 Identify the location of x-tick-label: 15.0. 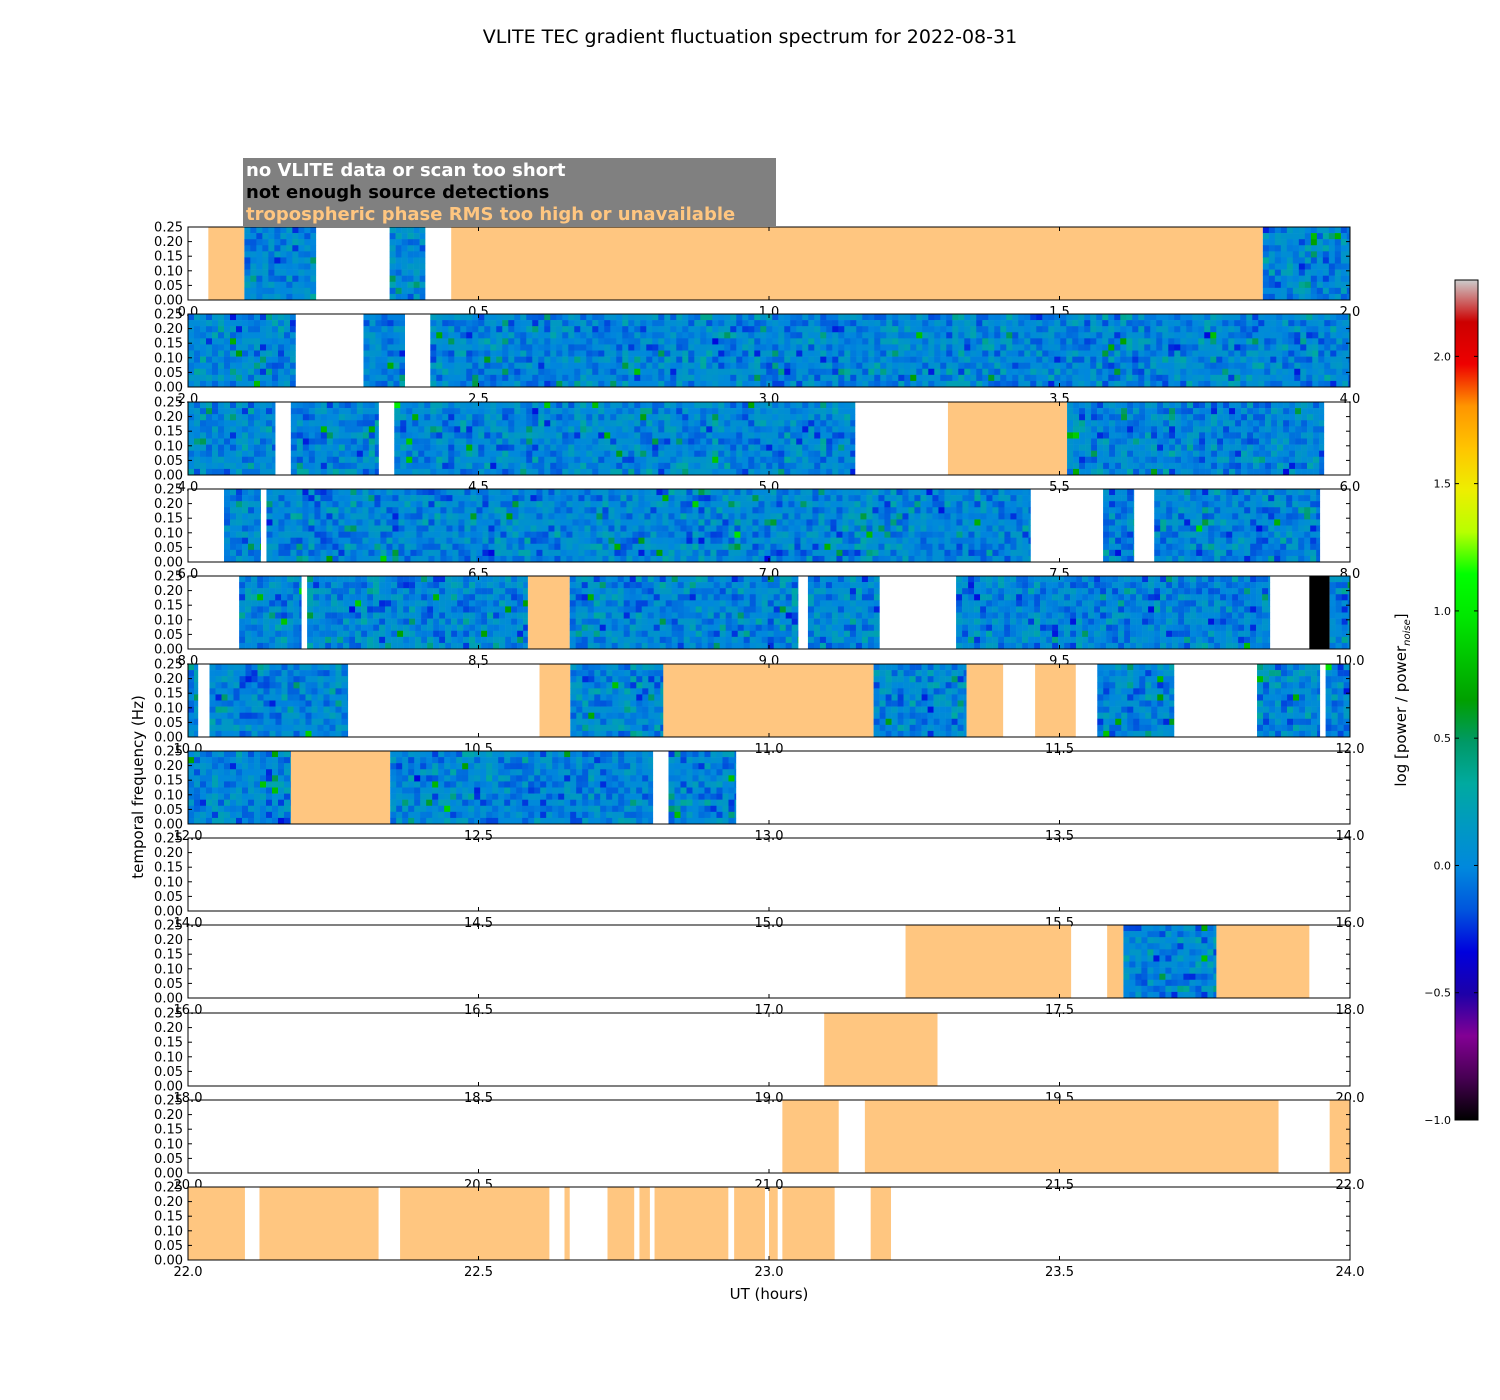
(769, 923).